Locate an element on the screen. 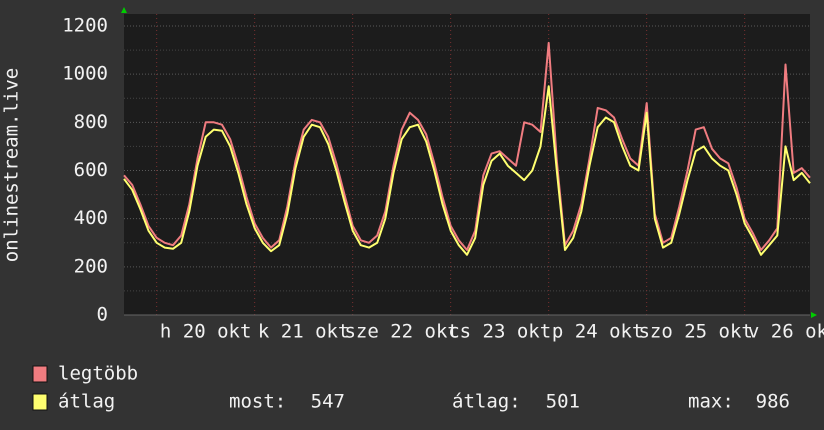  y-tick-label: 0 is located at coordinates (102, 315).